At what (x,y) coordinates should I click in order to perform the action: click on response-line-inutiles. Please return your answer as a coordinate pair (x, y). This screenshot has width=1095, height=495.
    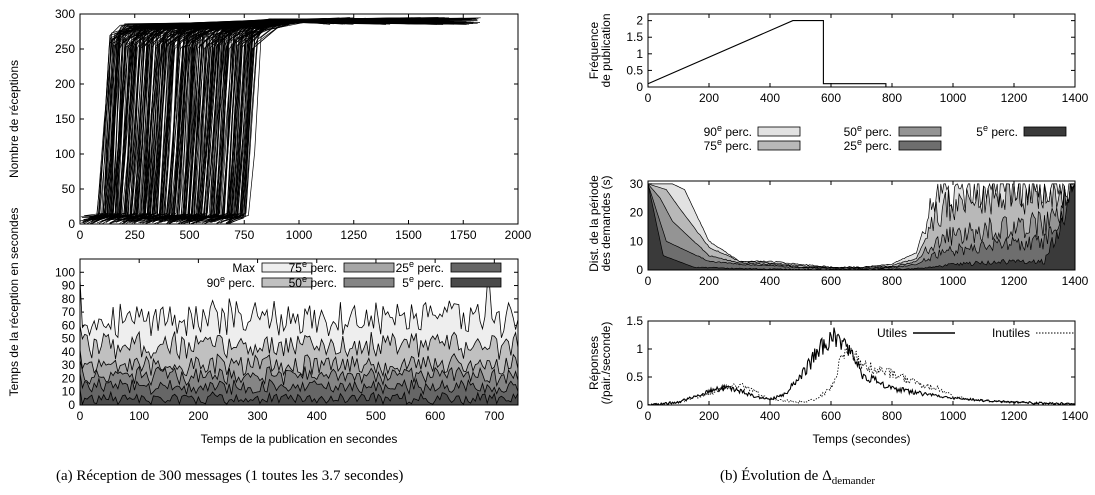
    Looking at the image, I should click on (861, 376).